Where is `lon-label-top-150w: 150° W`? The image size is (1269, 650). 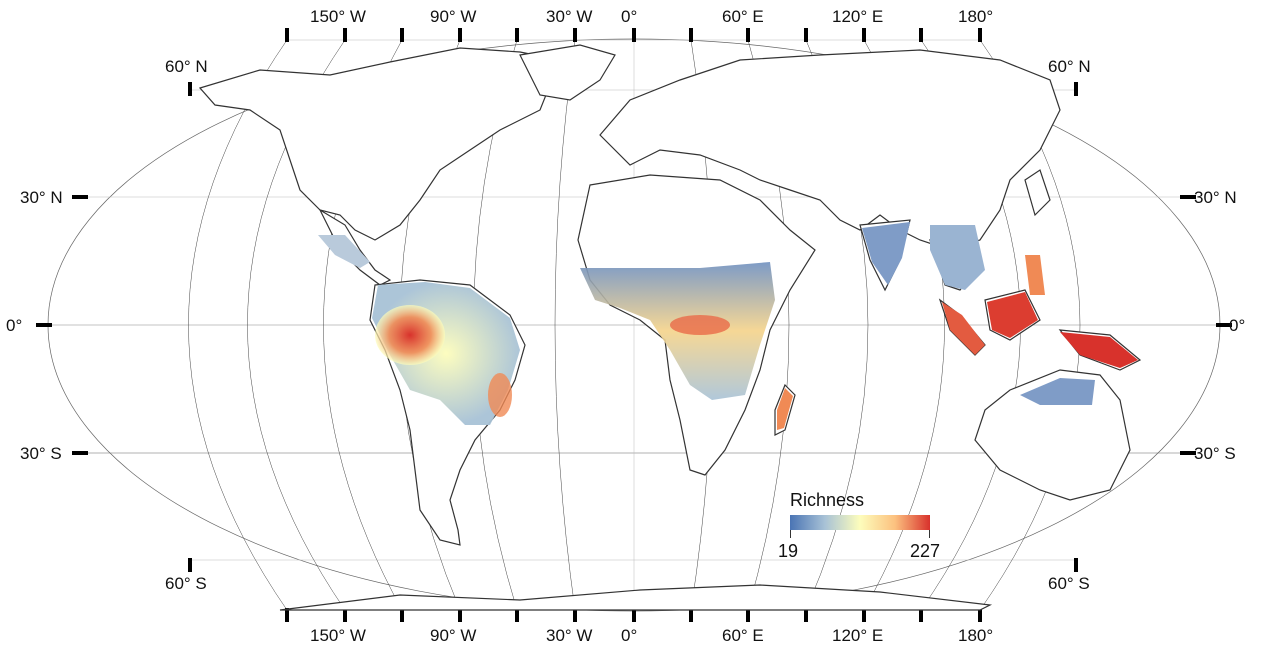
lon-label-top-150w: 150° W is located at coordinates (338, 16).